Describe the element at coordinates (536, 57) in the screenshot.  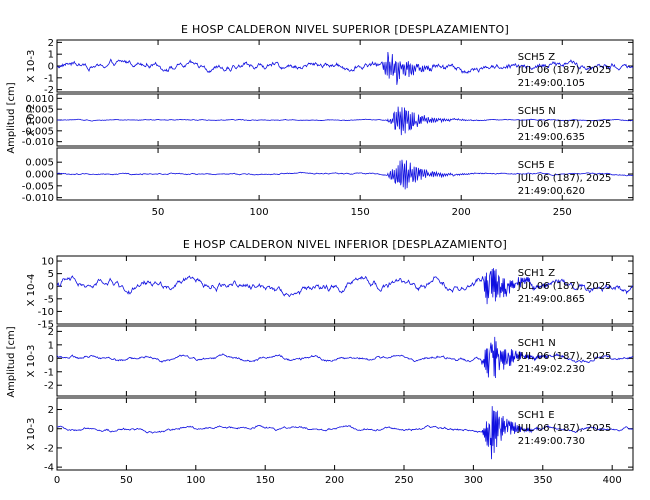
I see `channel-label: SCH5 Z` at that location.